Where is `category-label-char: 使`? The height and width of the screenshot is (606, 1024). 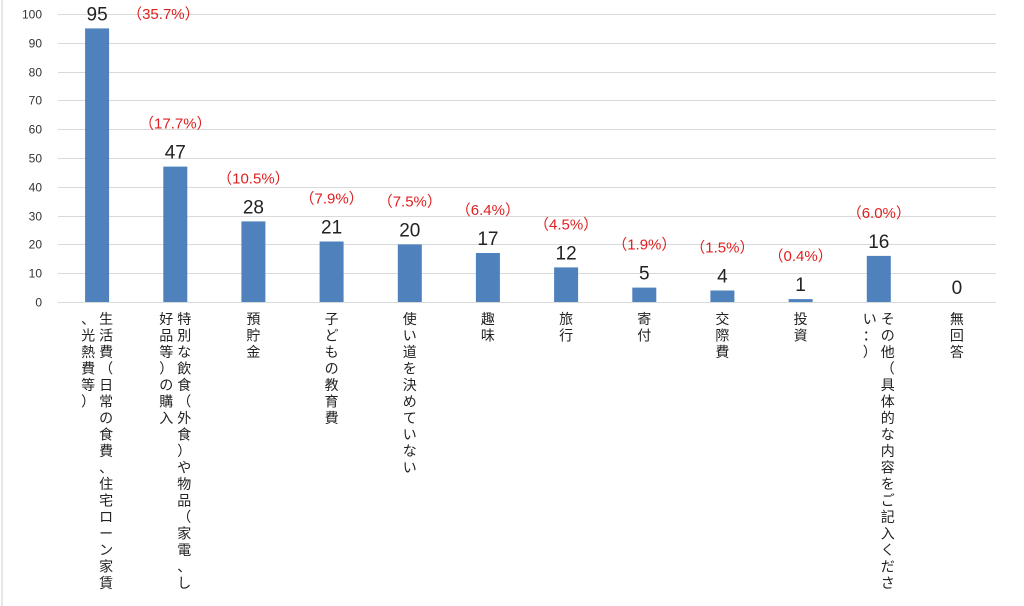 category-label-char: 使 is located at coordinates (410, 319).